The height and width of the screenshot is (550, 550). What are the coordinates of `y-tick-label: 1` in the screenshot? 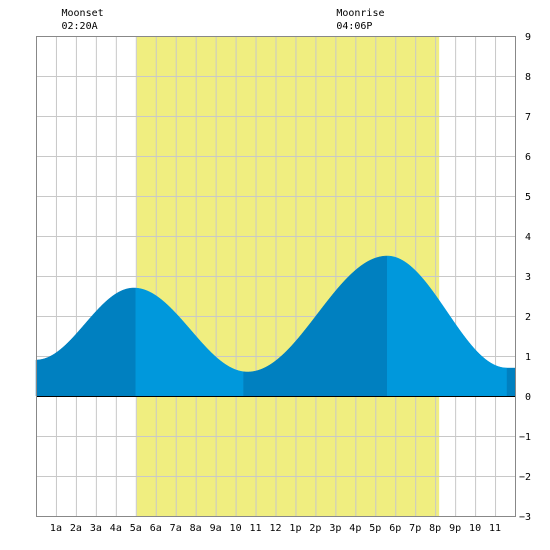 It's located at (528, 357).